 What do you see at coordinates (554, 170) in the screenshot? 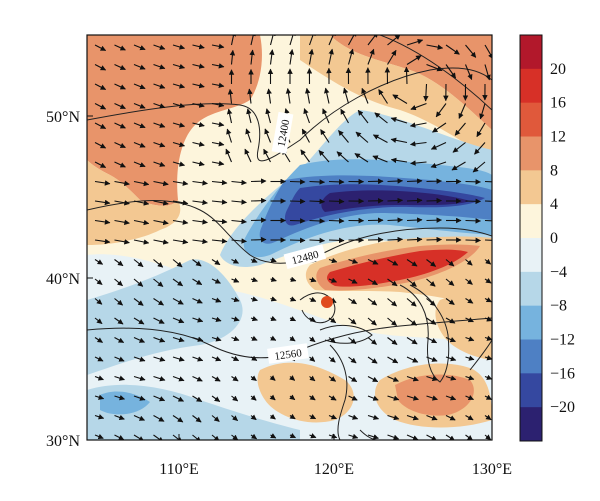
I see `colorbar-label: 8` at bounding box center [554, 170].